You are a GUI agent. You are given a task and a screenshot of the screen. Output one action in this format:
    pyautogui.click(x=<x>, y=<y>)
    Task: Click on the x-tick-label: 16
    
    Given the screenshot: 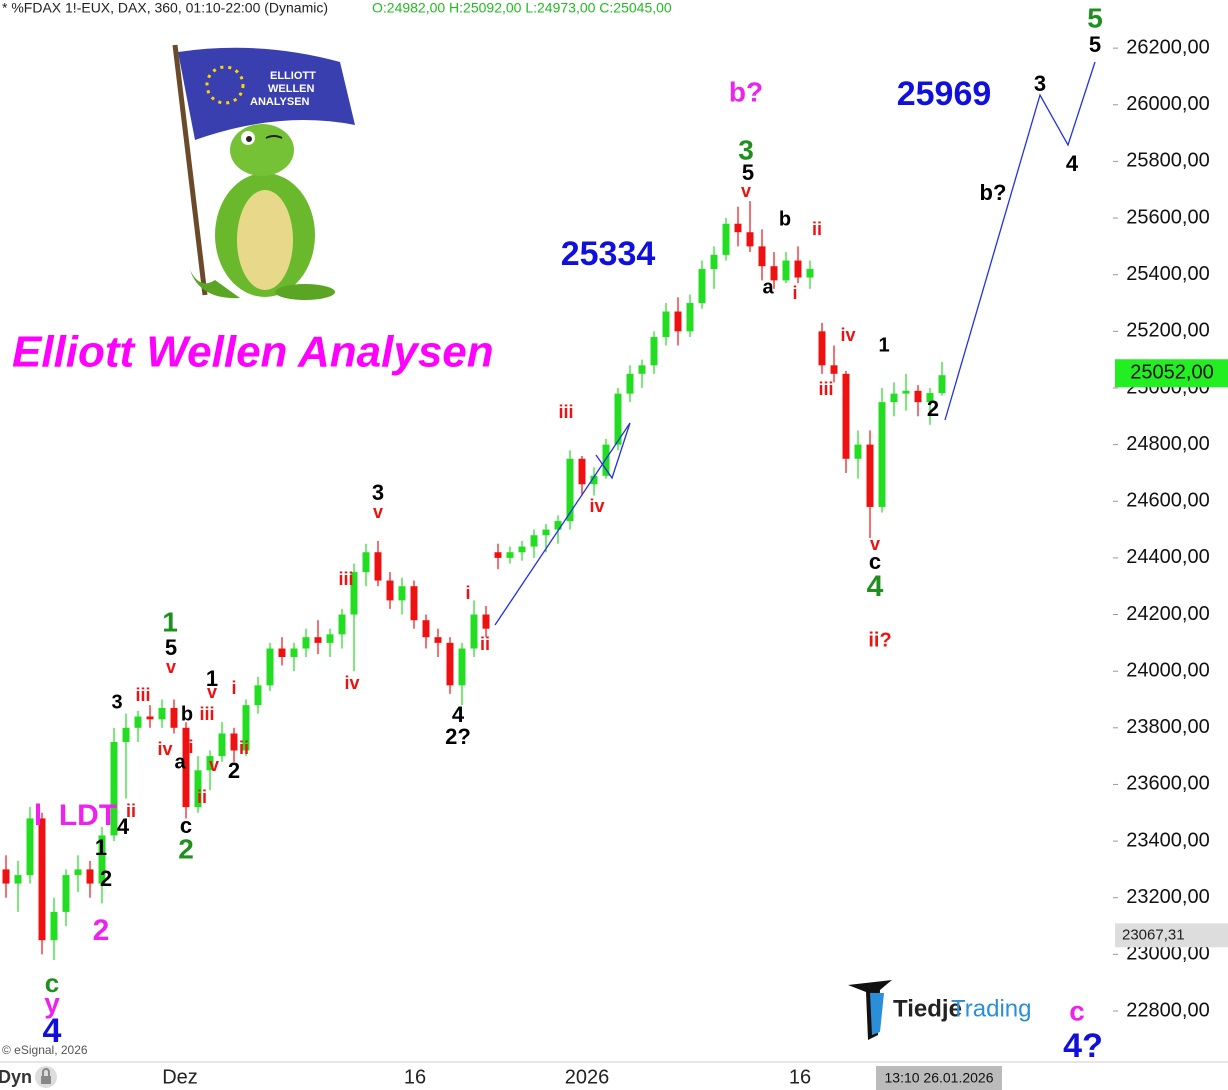 What is the action you would take?
    pyautogui.click(x=415, y=1077)
    